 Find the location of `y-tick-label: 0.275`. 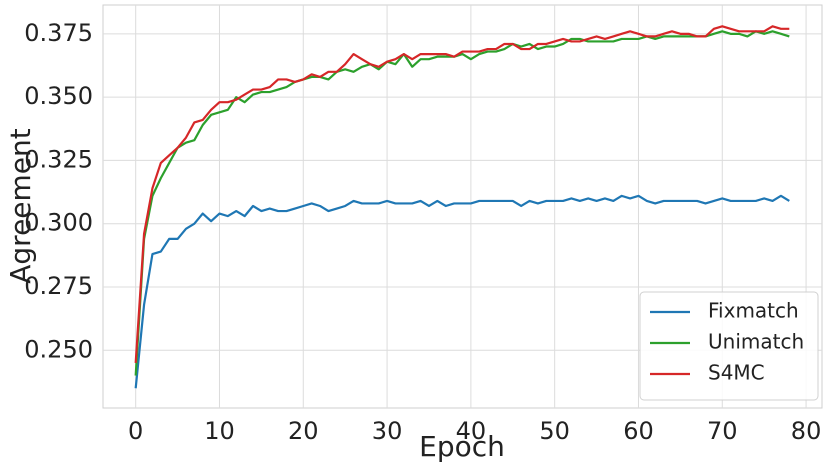

y-tick-label: 0.275 is located at coordinates (58, 286).